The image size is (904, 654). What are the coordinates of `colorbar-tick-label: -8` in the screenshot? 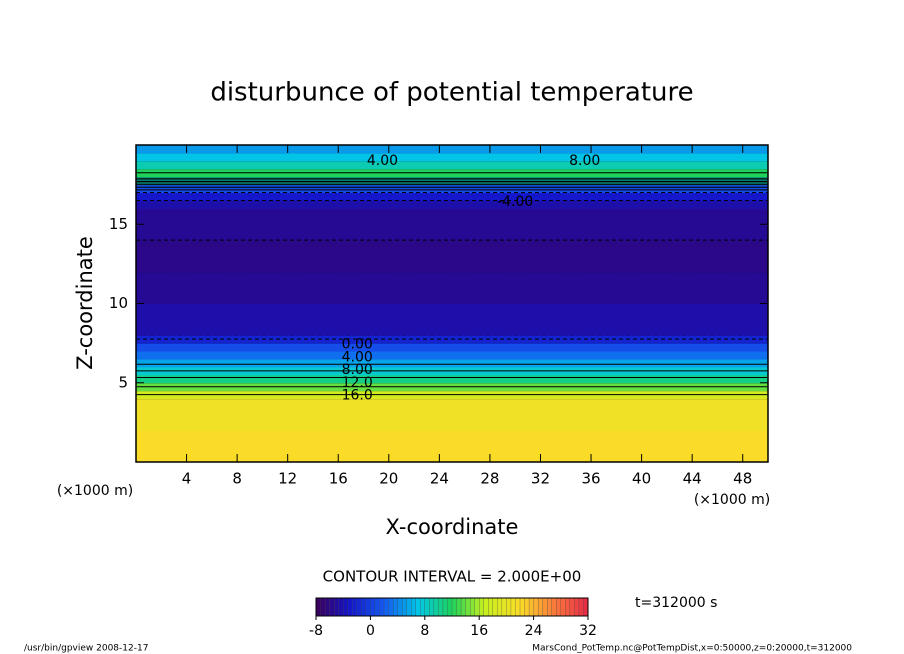 It's located at (316, 631).